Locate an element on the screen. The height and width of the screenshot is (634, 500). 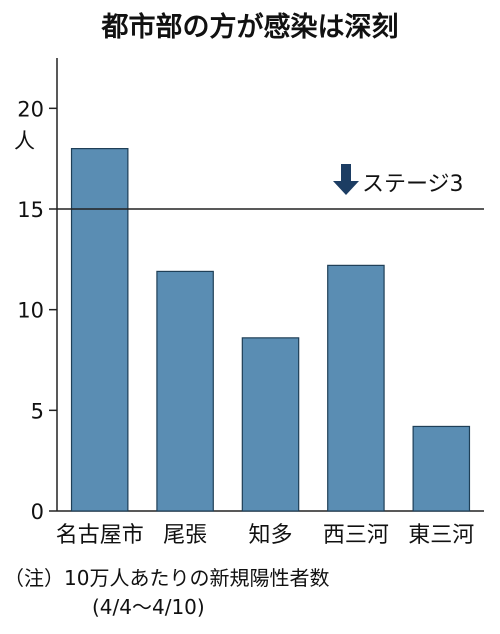
y-tick-label: 15 is located at coordinates (30, 210).